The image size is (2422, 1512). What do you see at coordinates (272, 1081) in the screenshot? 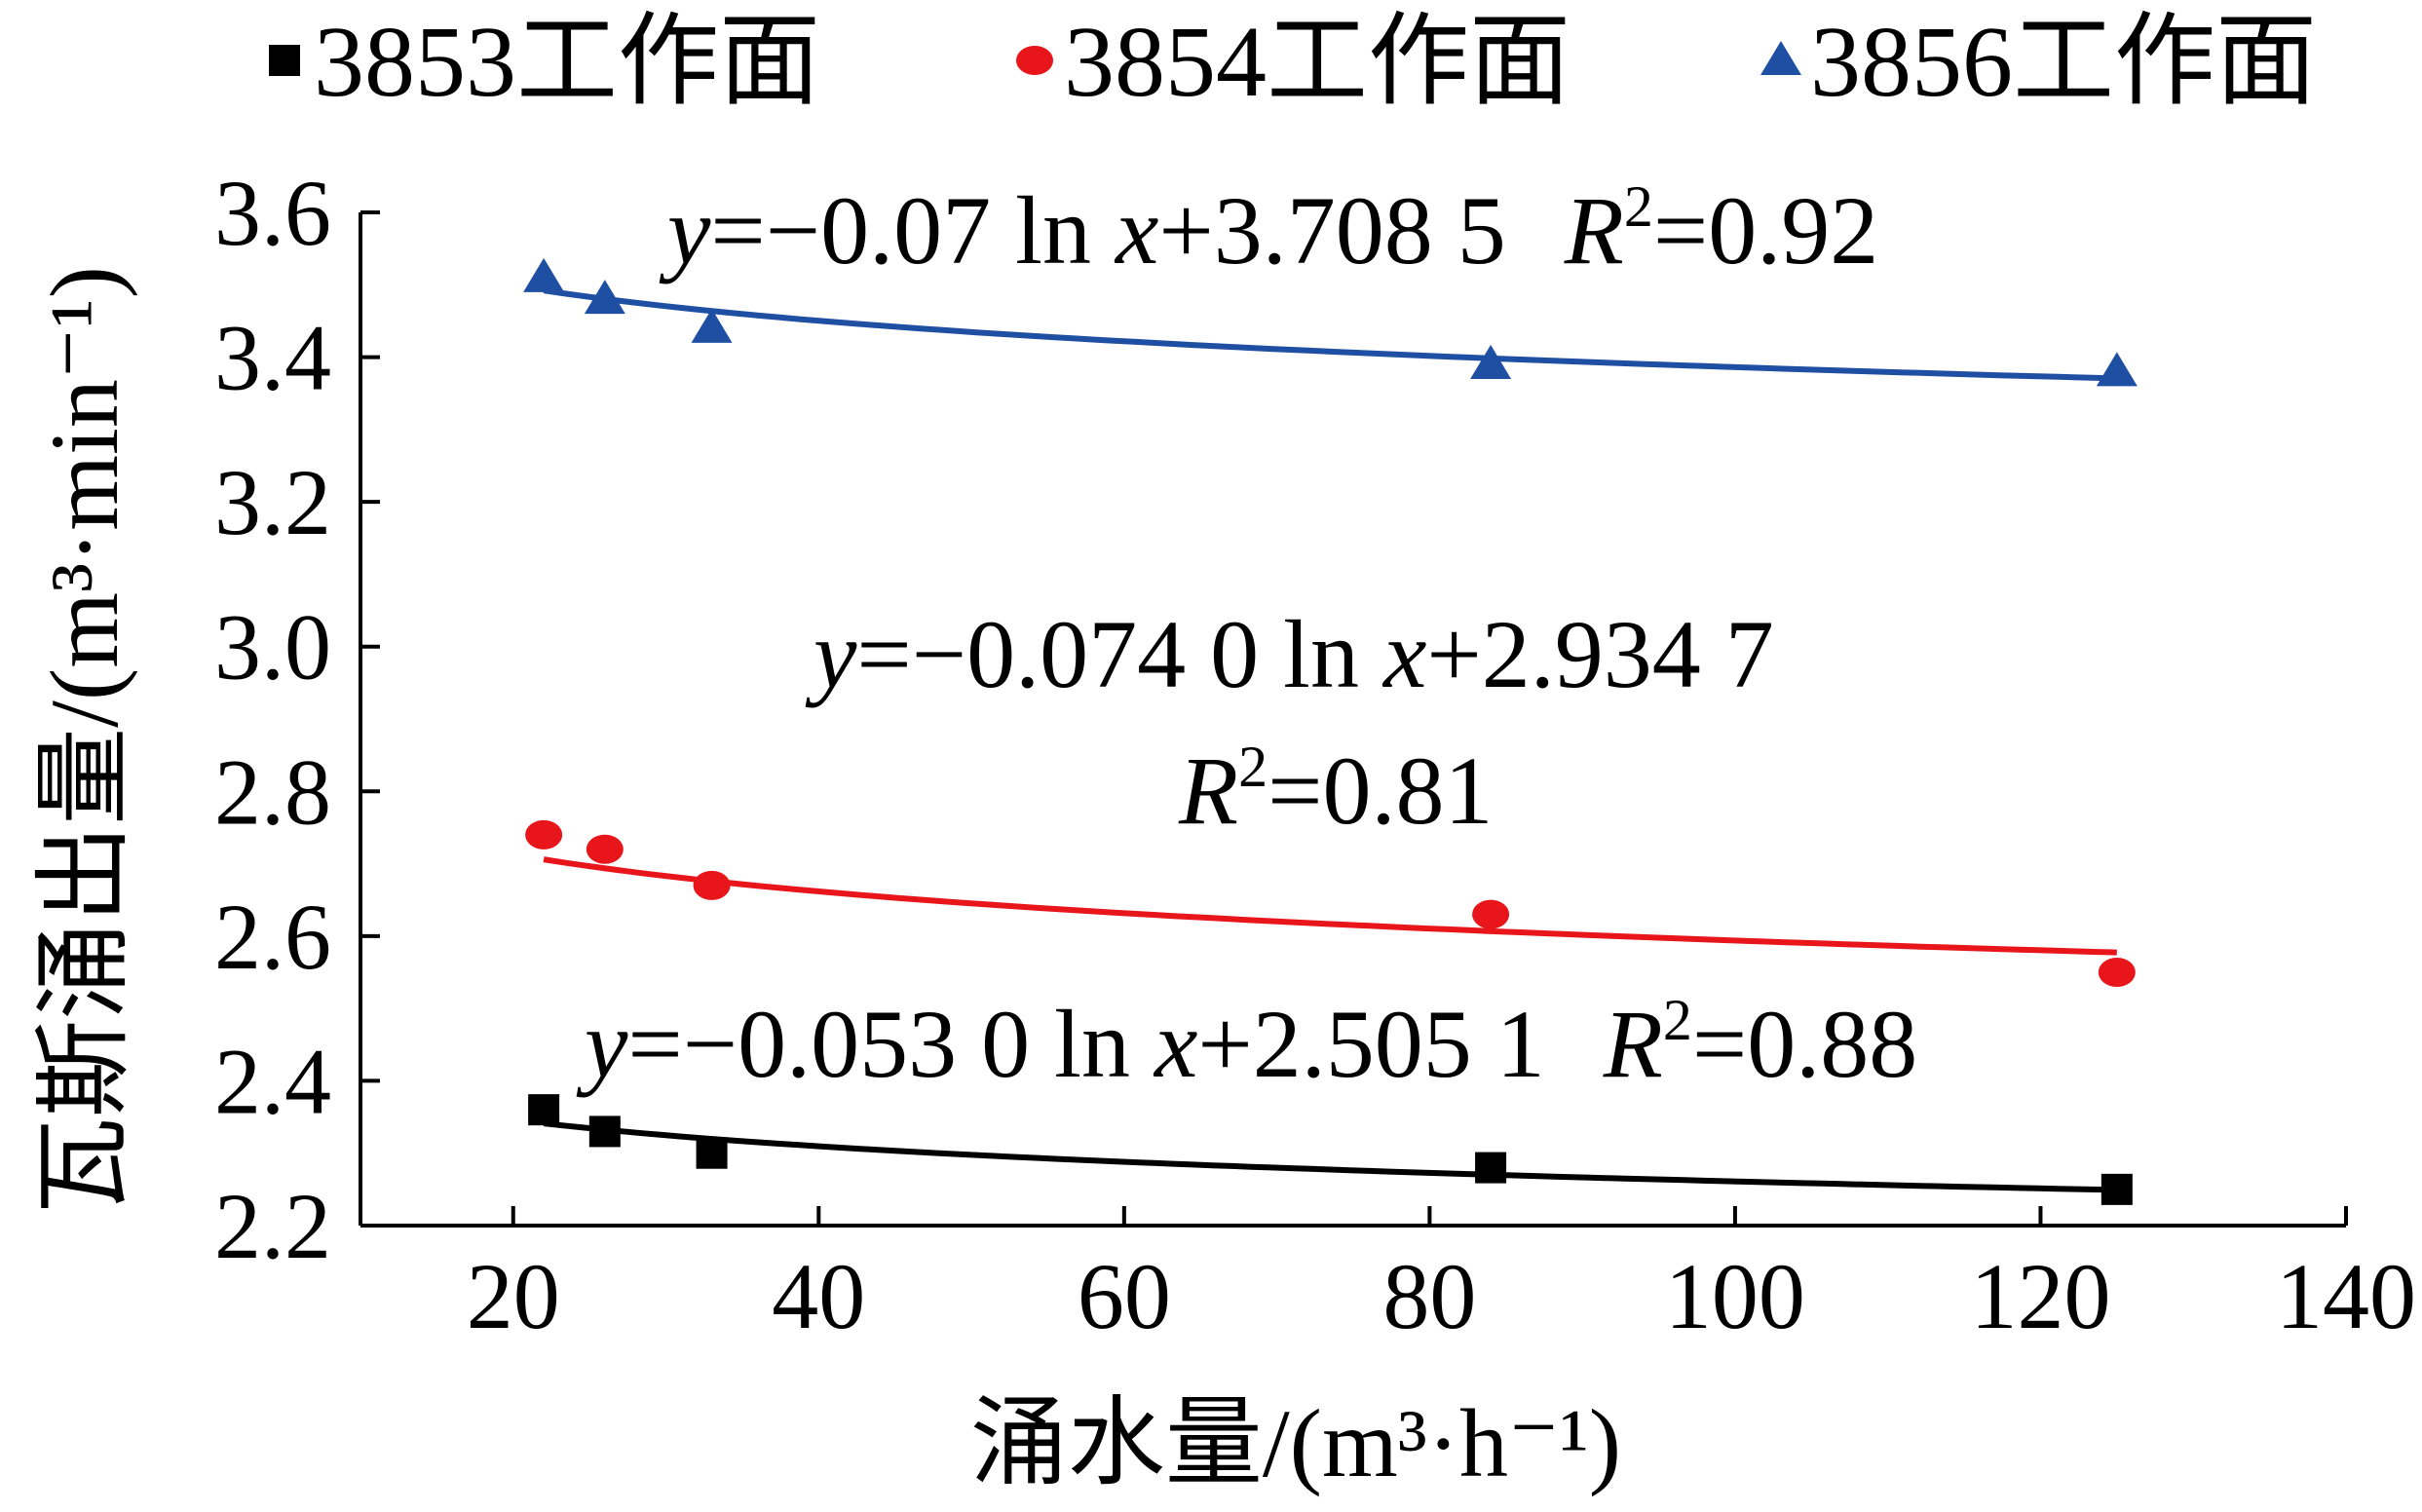
I see `y-tick-label: 2.4` at bounding box center [272, 1081].